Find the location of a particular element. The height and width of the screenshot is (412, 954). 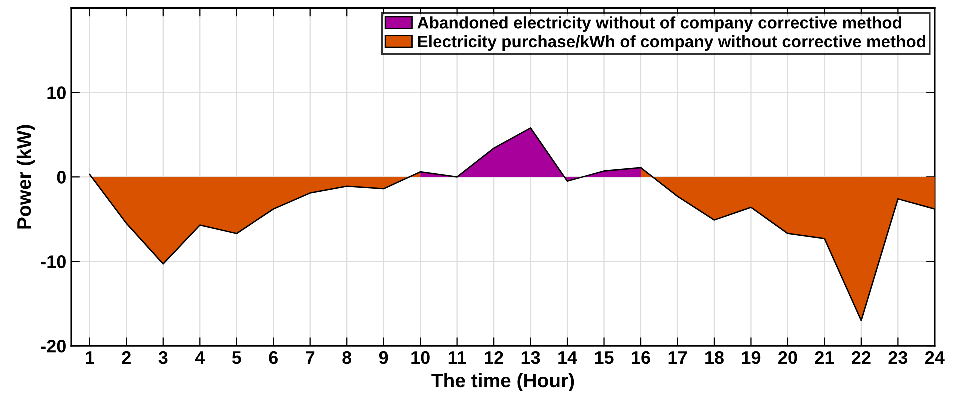

x-tick-label: 18 is located at coordinates (715, 357).